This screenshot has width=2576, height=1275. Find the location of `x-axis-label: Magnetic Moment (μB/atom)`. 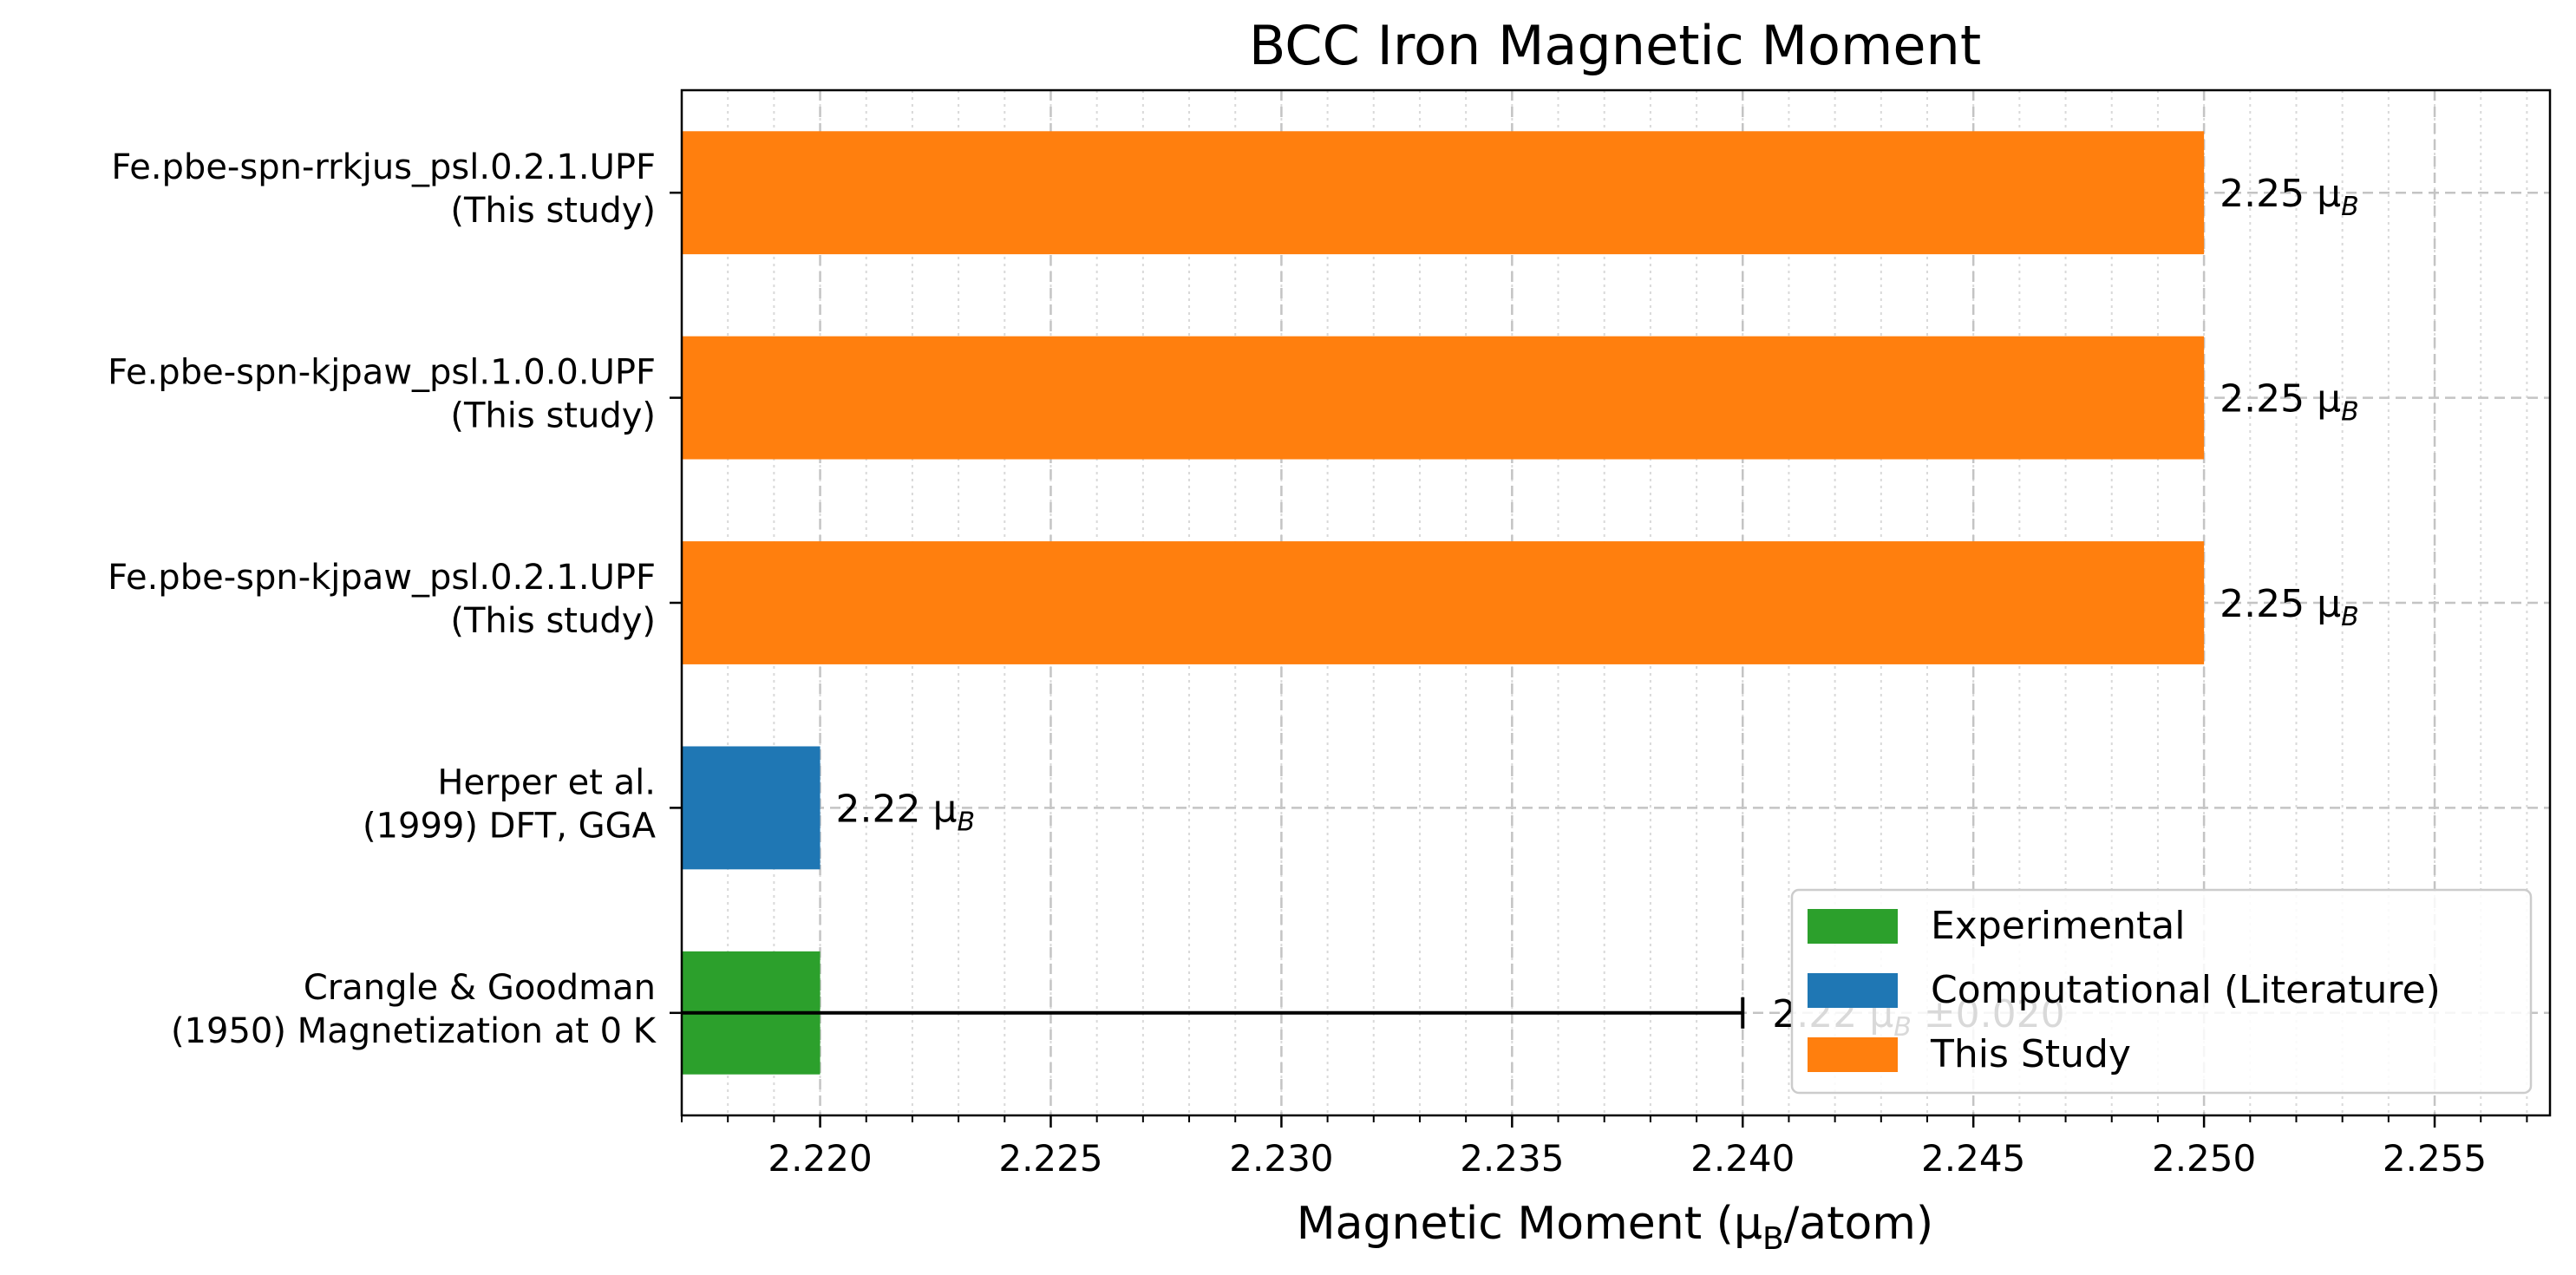

x-axis-label: Magnetic Moment (μB/atom) is located at coordinates (1615, 1227).